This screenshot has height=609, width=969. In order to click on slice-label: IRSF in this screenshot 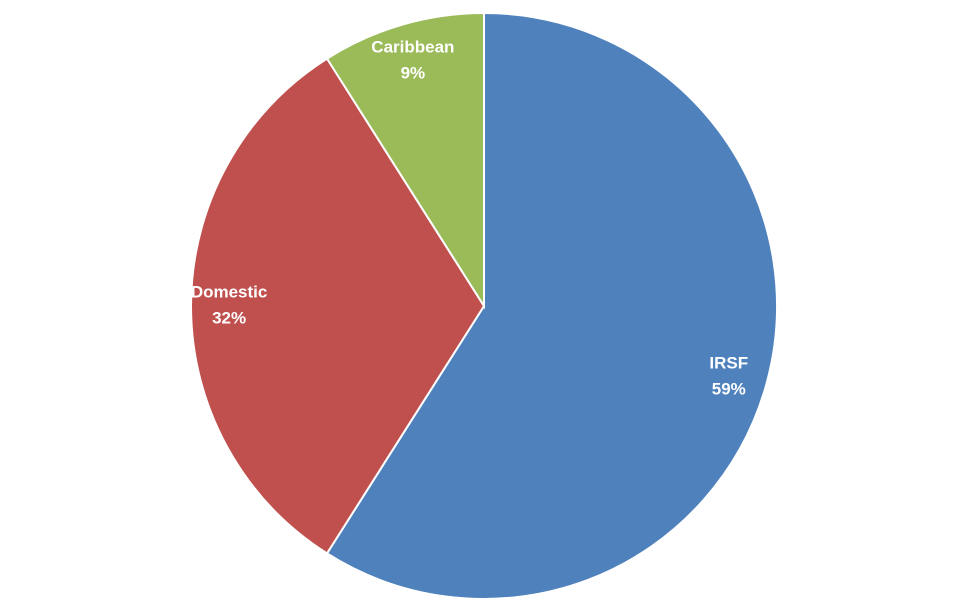, I will do `click(728, 363)`.